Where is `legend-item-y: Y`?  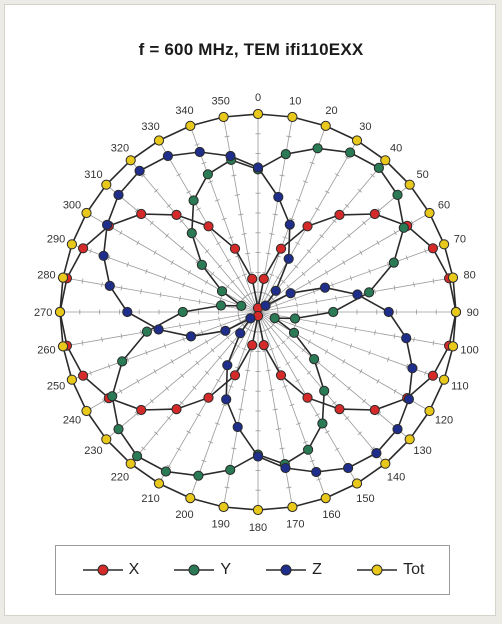
legend-item-y: Y is located at coordinates (201, 570).